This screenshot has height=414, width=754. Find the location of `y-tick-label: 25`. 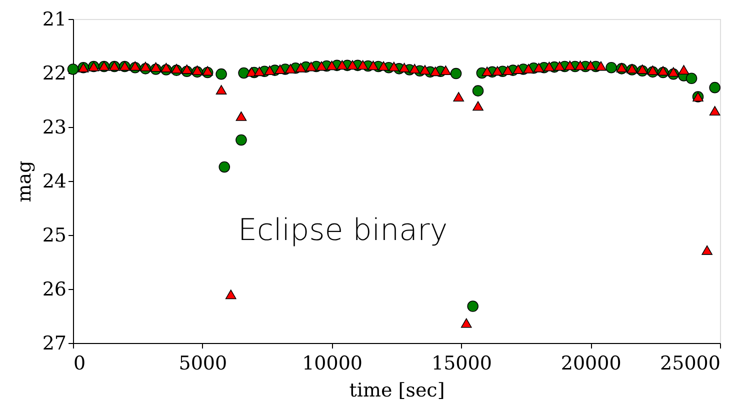

y-tick-label: 25 is located at coordinates (54, 235).